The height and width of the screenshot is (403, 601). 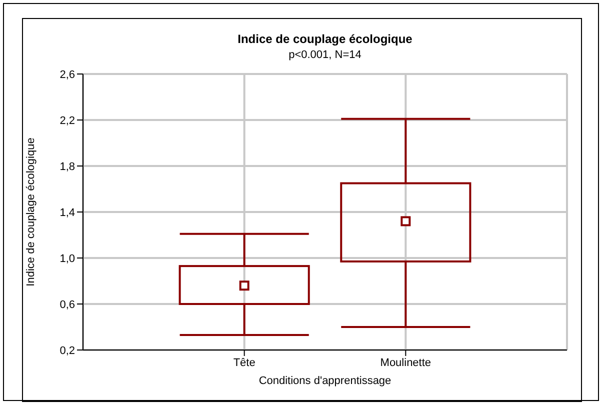 What do you see at coordinates (67, 120) in the screenshot?
I see `y-tick-label: 2,2` at bounding box center [67, 120].